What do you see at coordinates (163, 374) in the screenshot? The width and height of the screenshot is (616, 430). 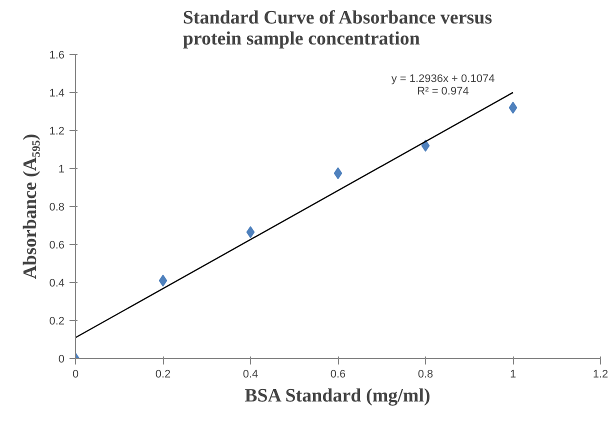 I see `x-tick-label: 0.2` at bounding box center [163, 374].